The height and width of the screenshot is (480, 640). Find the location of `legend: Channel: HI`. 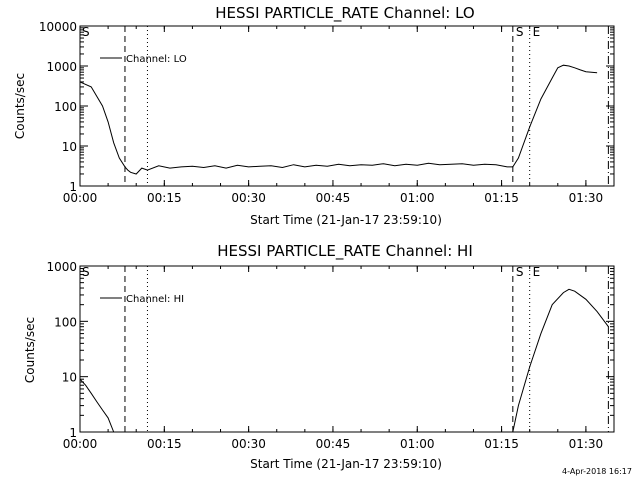

legend: Channel: HI is located at coordinates (142, 299).